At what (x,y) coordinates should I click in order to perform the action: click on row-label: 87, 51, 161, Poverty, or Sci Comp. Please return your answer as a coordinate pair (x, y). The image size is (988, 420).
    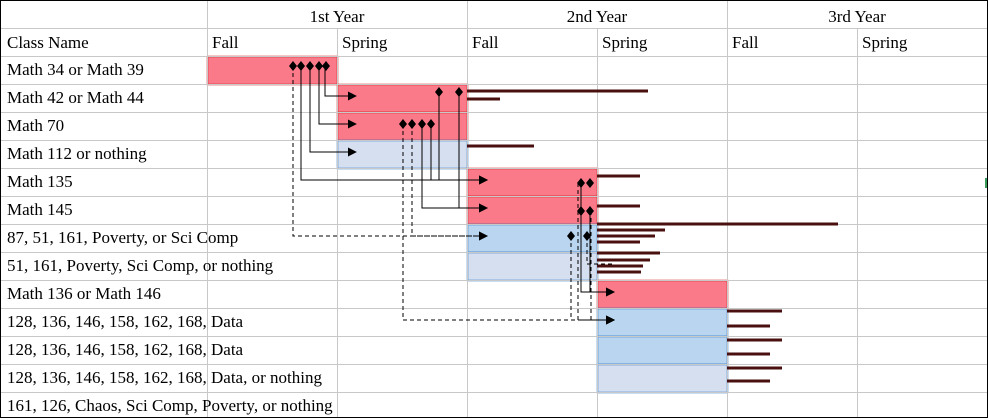
    Looking at the image, I should click on (122, 237).